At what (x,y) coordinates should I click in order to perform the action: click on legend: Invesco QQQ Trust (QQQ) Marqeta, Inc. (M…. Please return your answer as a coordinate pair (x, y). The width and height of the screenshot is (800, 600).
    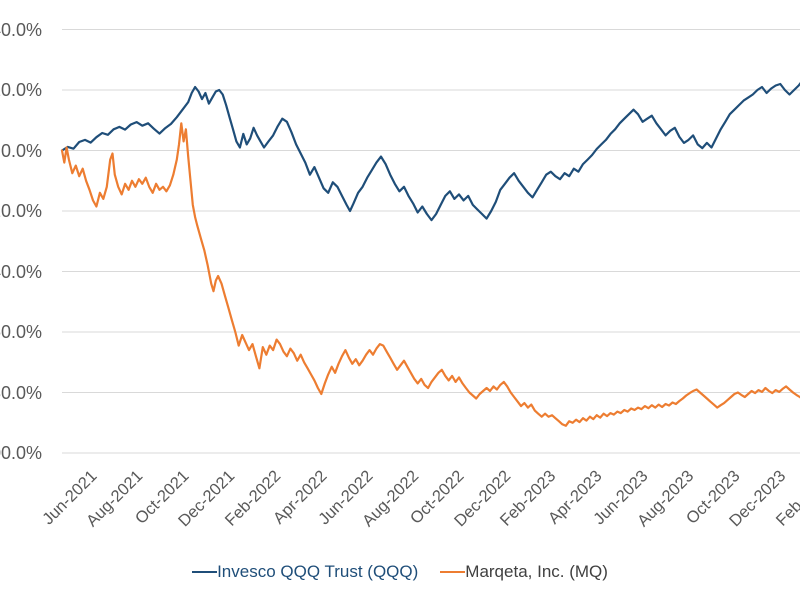
    Looking at the image, I should click on (400, 572).